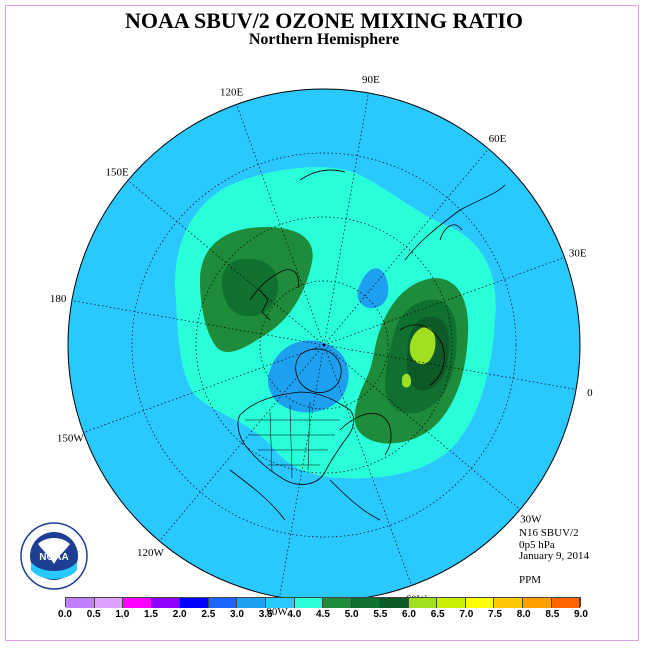 The image size is (648, 648). Describe the element at coordinates (151, 553) in the screenshot. I see `longitude-label: 120W` at that location.